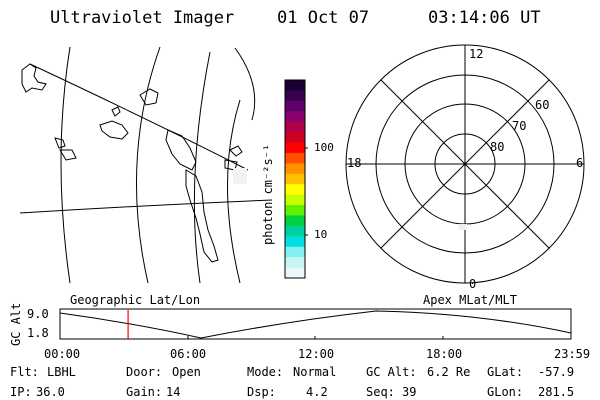 This screenshot has height=400, width=600. Describe the element at coordinates (391, 372) in the screenshot. I see `status-gcalt-key: GC Alt:` at that location.